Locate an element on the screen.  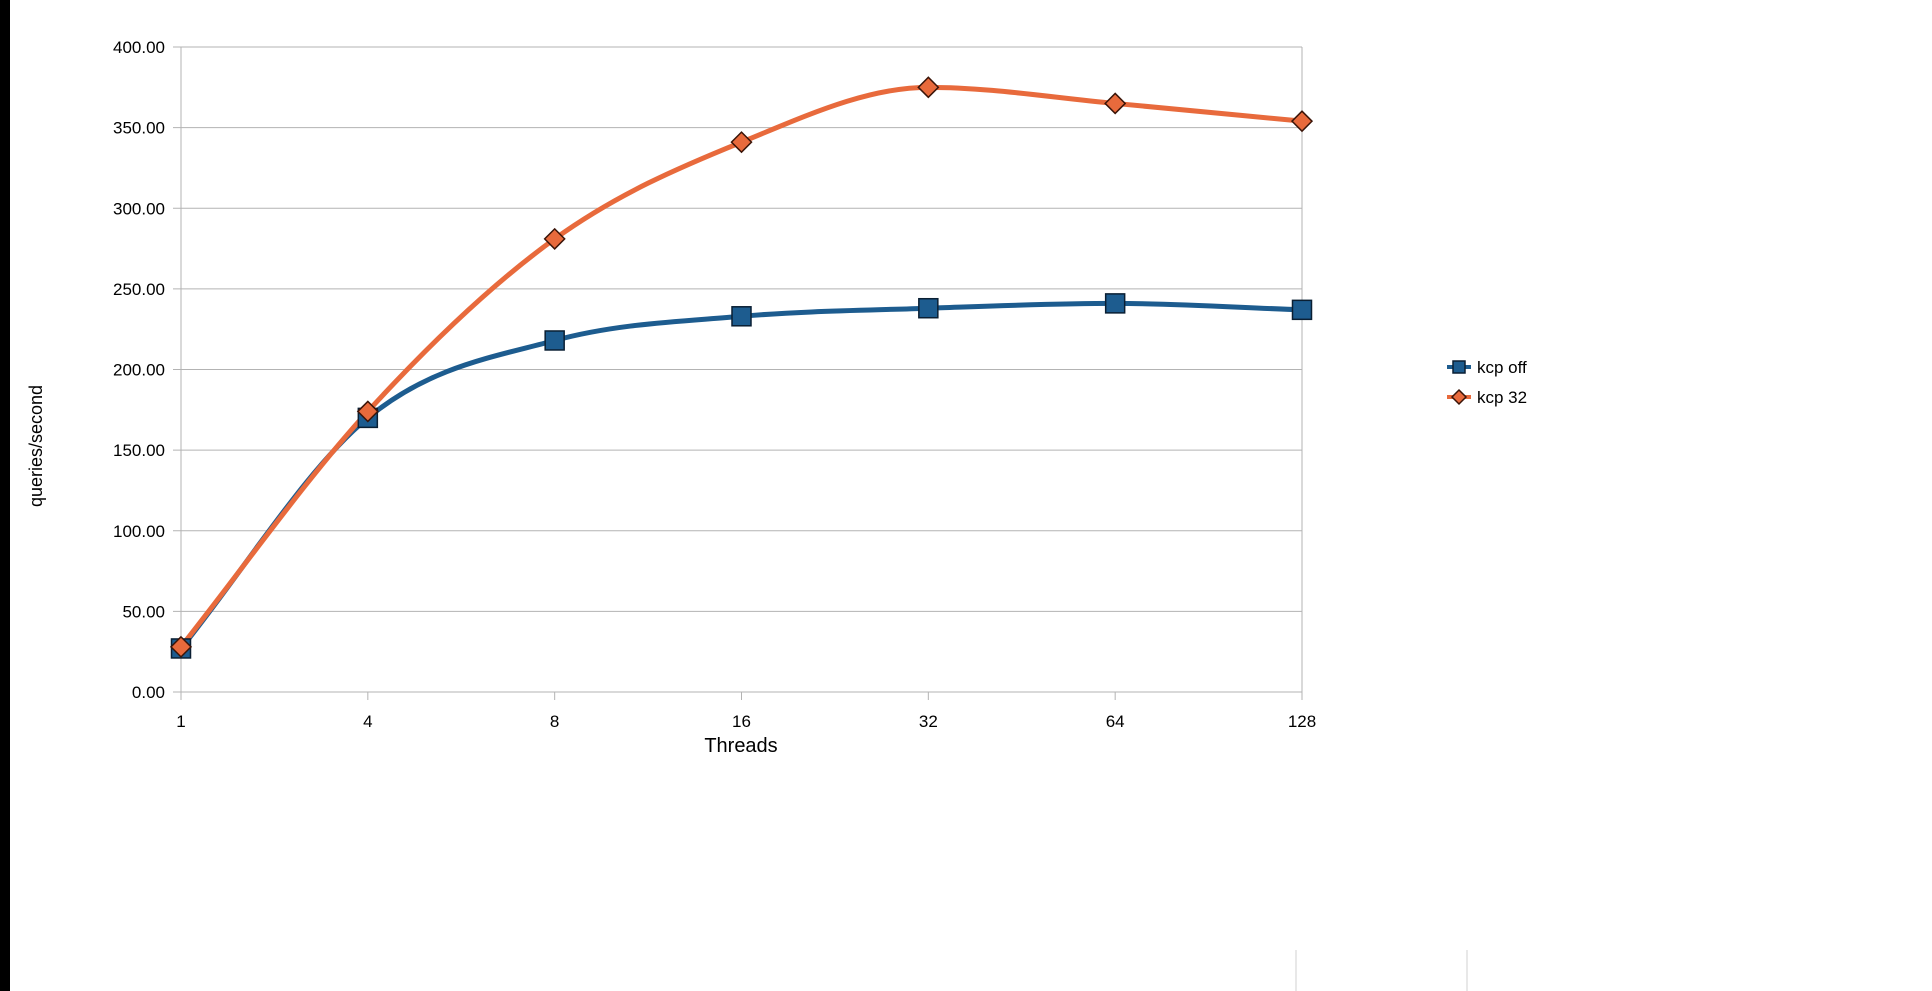
legend-label: kcp off is located at coordinates (1502, 367).